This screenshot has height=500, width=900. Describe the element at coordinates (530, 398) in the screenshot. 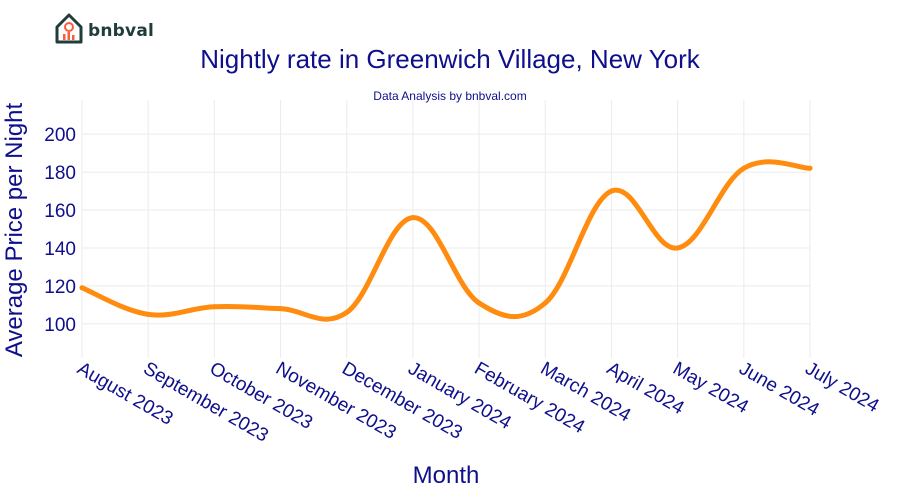

I see `x-tick-label: February 2024` at that location.